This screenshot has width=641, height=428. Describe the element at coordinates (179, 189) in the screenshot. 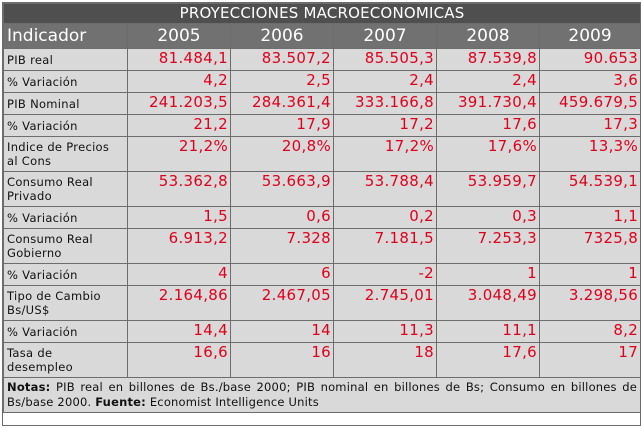

I see `row-value: 53.362,8` at that location.